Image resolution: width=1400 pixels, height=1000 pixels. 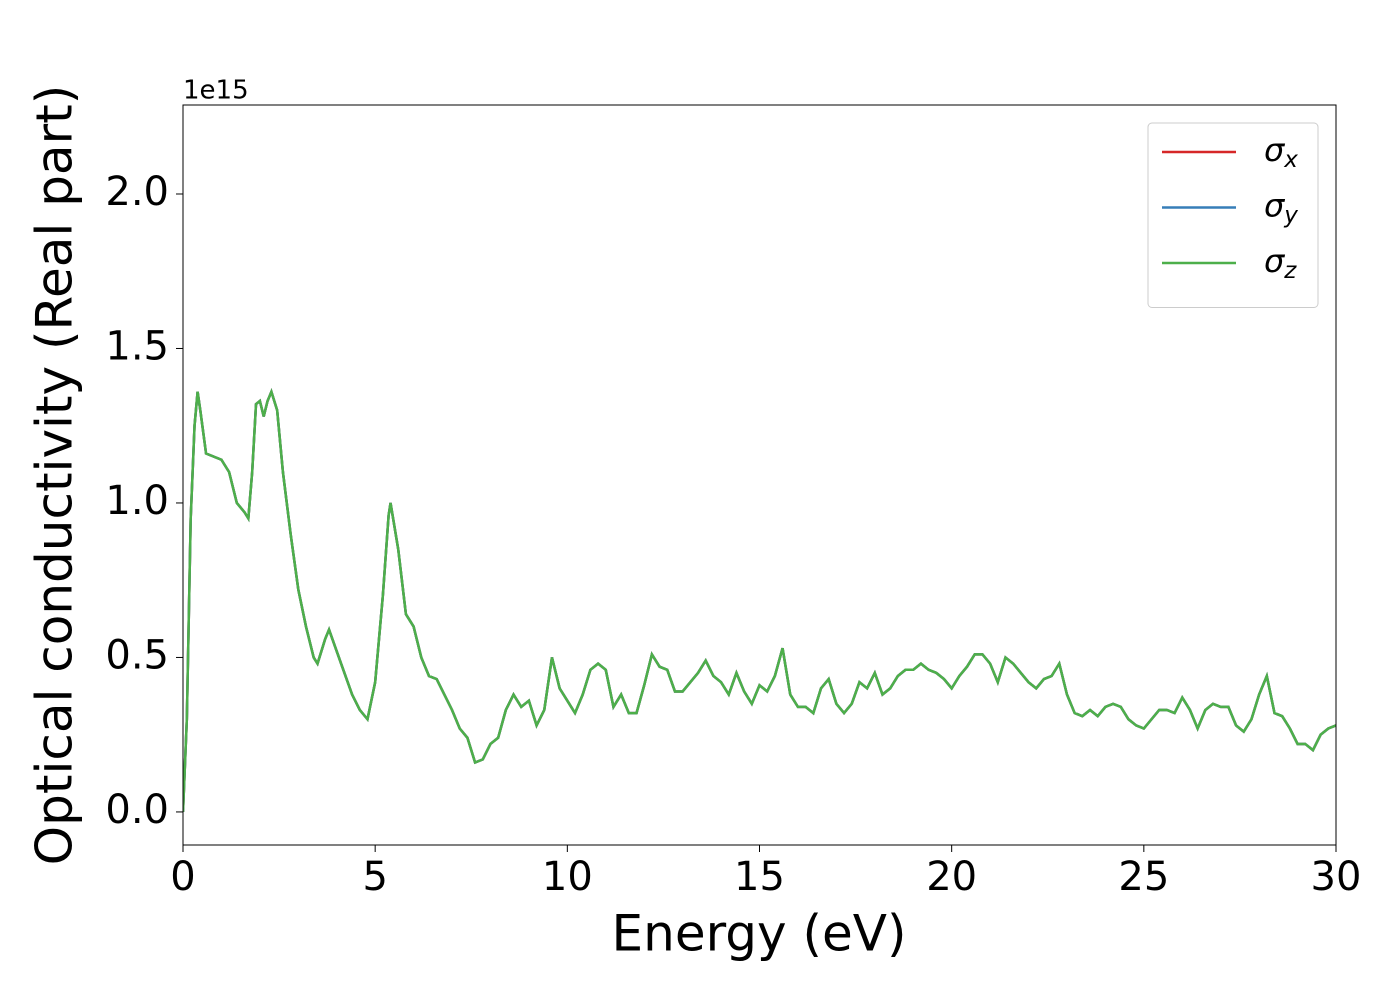 What do you see at coordinates (1281, 152) in the screenshot?
I see `legend-label: σx` at bounding box center [1281, 152].